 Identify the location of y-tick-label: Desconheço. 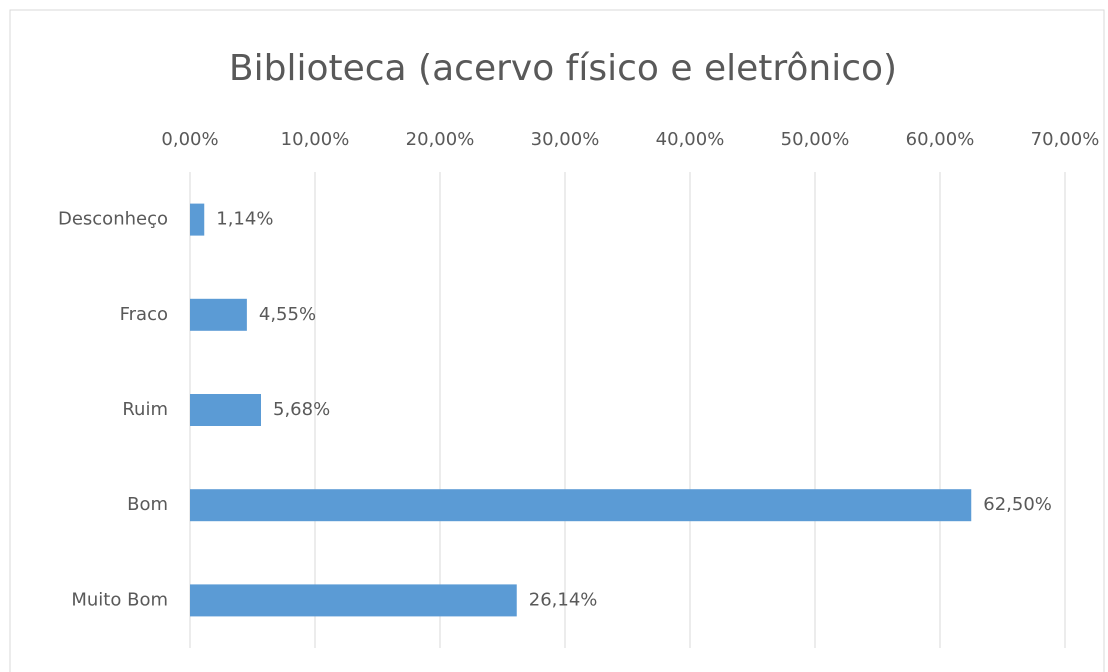
(113, 219).